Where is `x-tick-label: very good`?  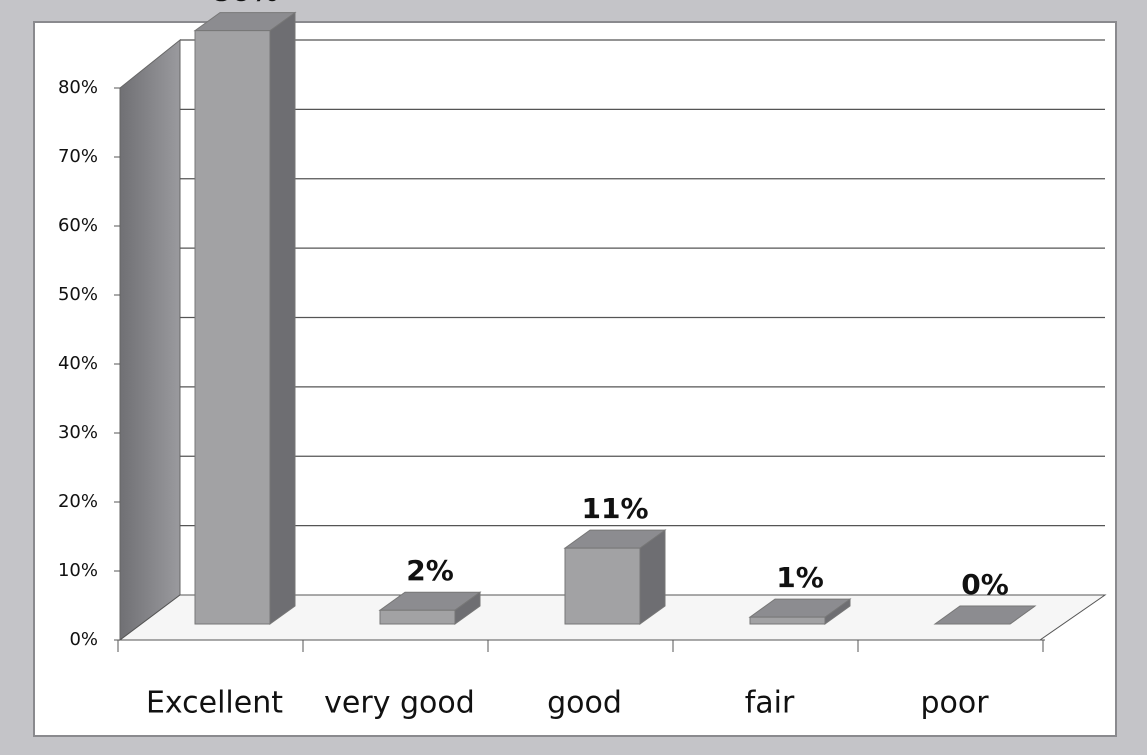
x-tick-label: very good is located at coordinates (399, 703).